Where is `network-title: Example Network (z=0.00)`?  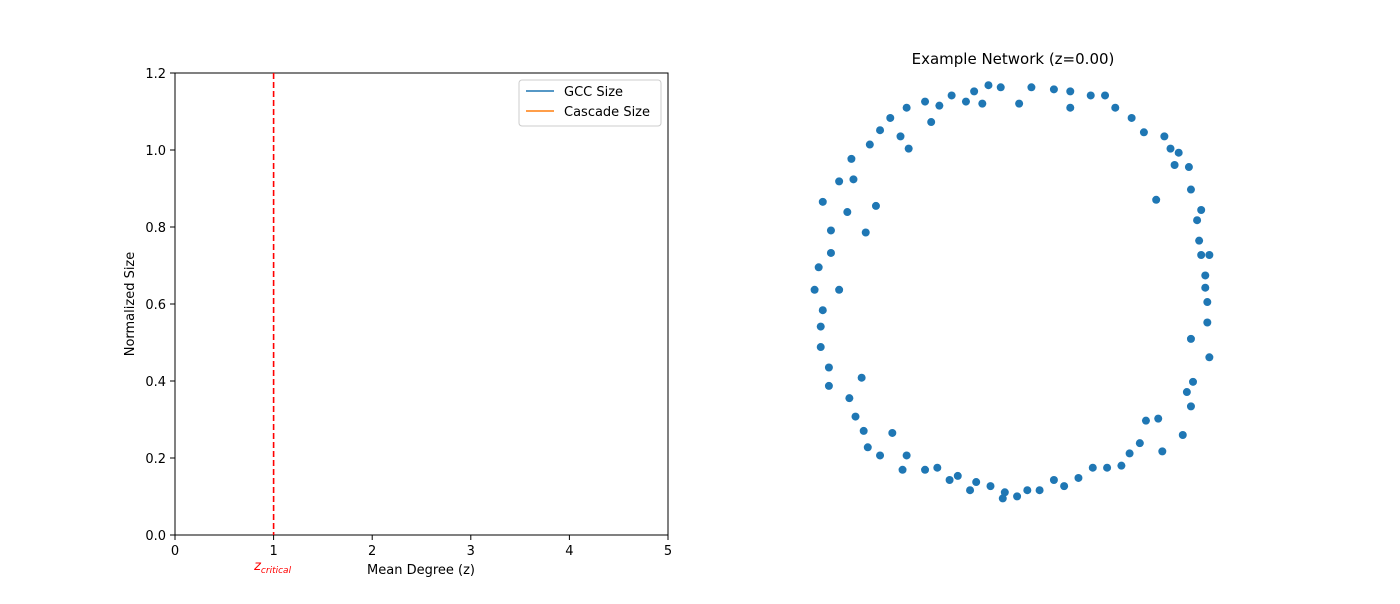
network-title: Example Network (z=0.00) is located at coordinates (1013, 59).